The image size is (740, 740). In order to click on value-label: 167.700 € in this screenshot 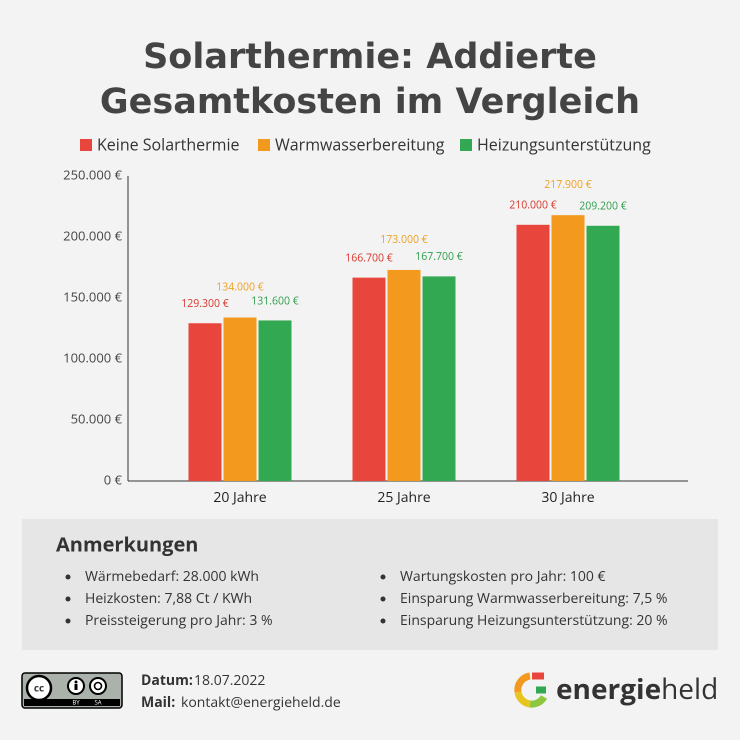, I will do `click(439, 257)`.